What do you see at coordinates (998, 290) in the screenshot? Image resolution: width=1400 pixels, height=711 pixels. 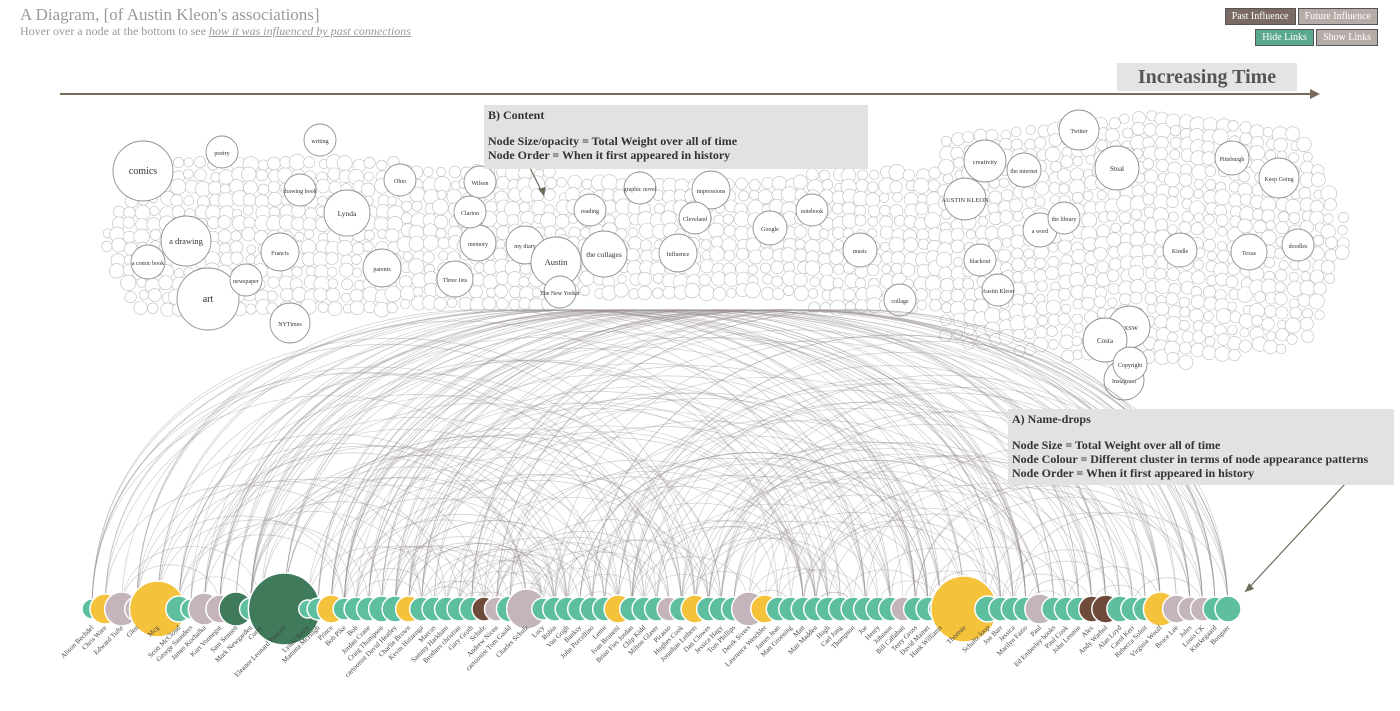 I see `content-node: Austin Kleon` at bounding box center [998, 290].